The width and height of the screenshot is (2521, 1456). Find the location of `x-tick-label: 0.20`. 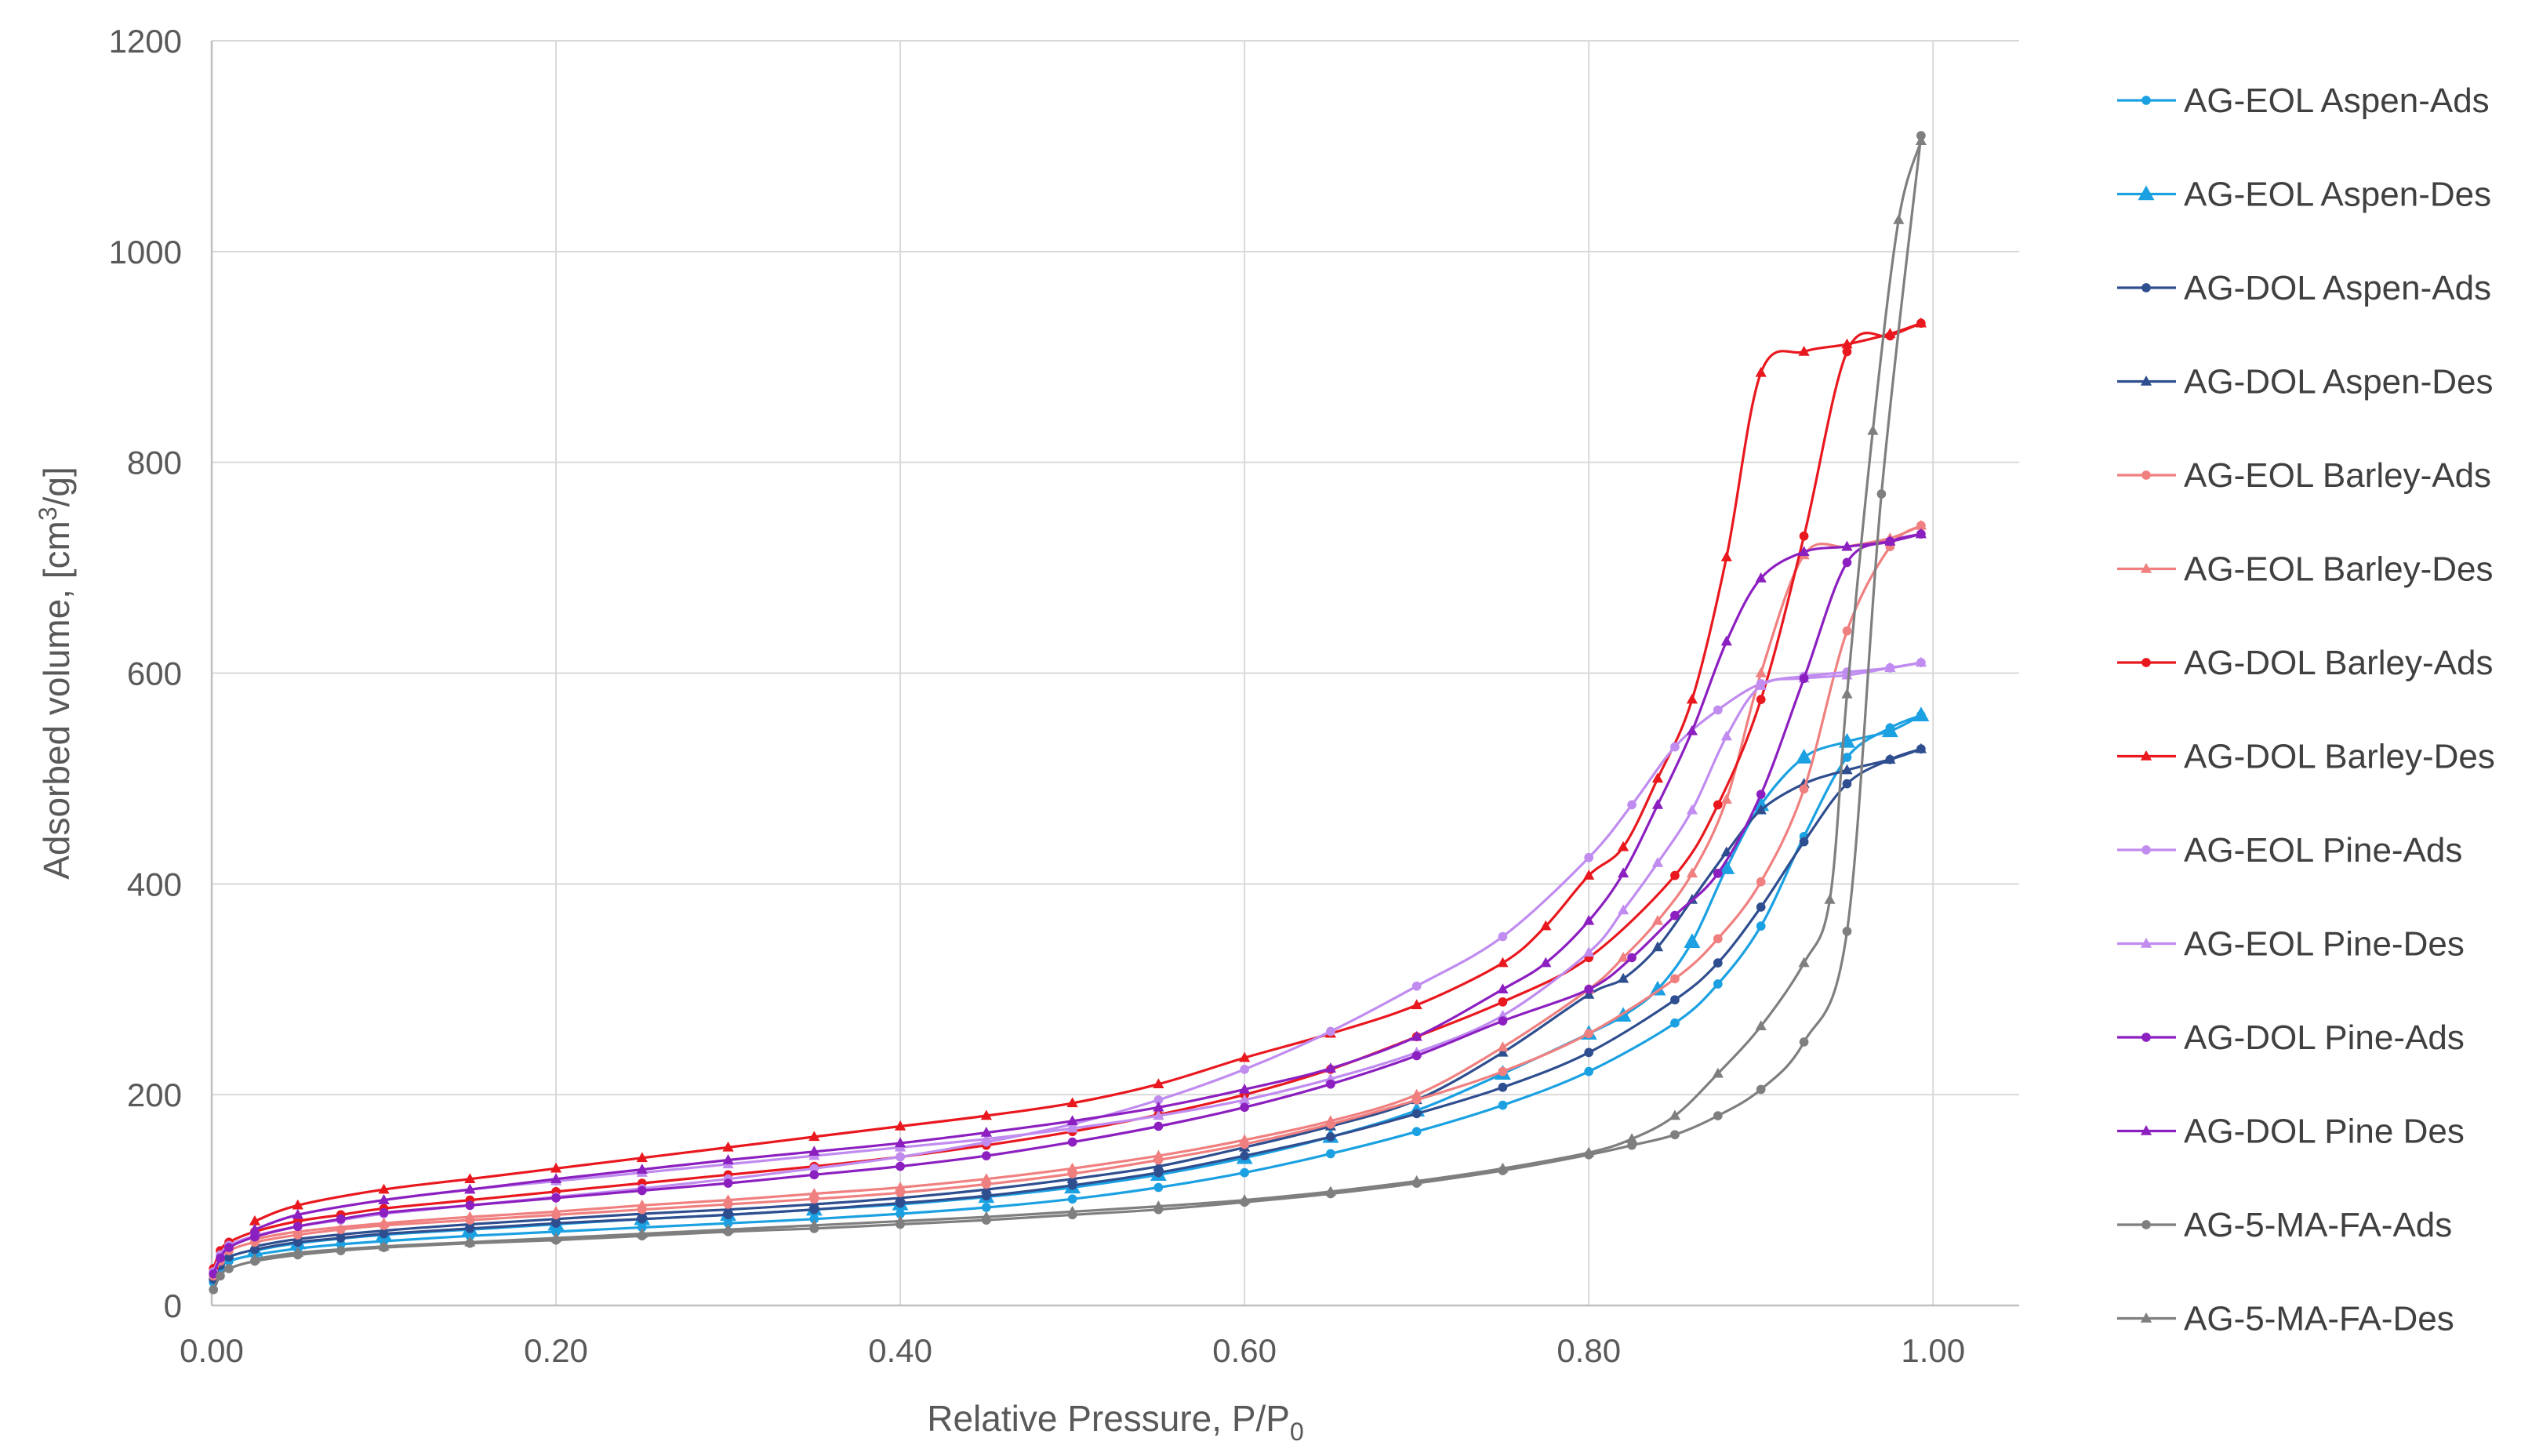

x-tick-label: 0.20 is located at coordinates (556, 1350).